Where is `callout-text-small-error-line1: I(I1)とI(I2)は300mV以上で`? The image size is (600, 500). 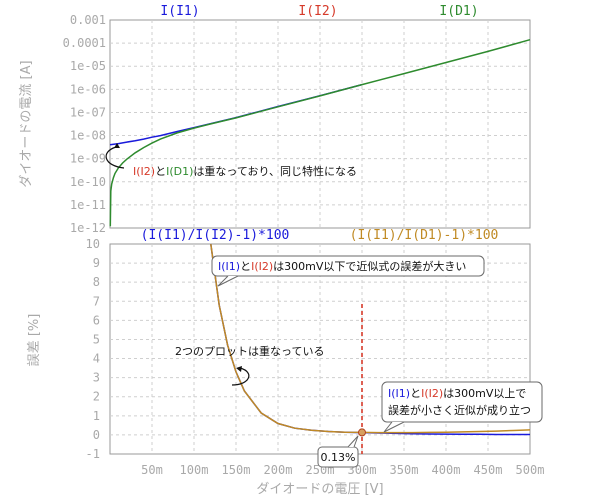 callout-text-small-error-line1: I(I1)とI(I2)は300mV以上で is located at coordinates (457, 393).